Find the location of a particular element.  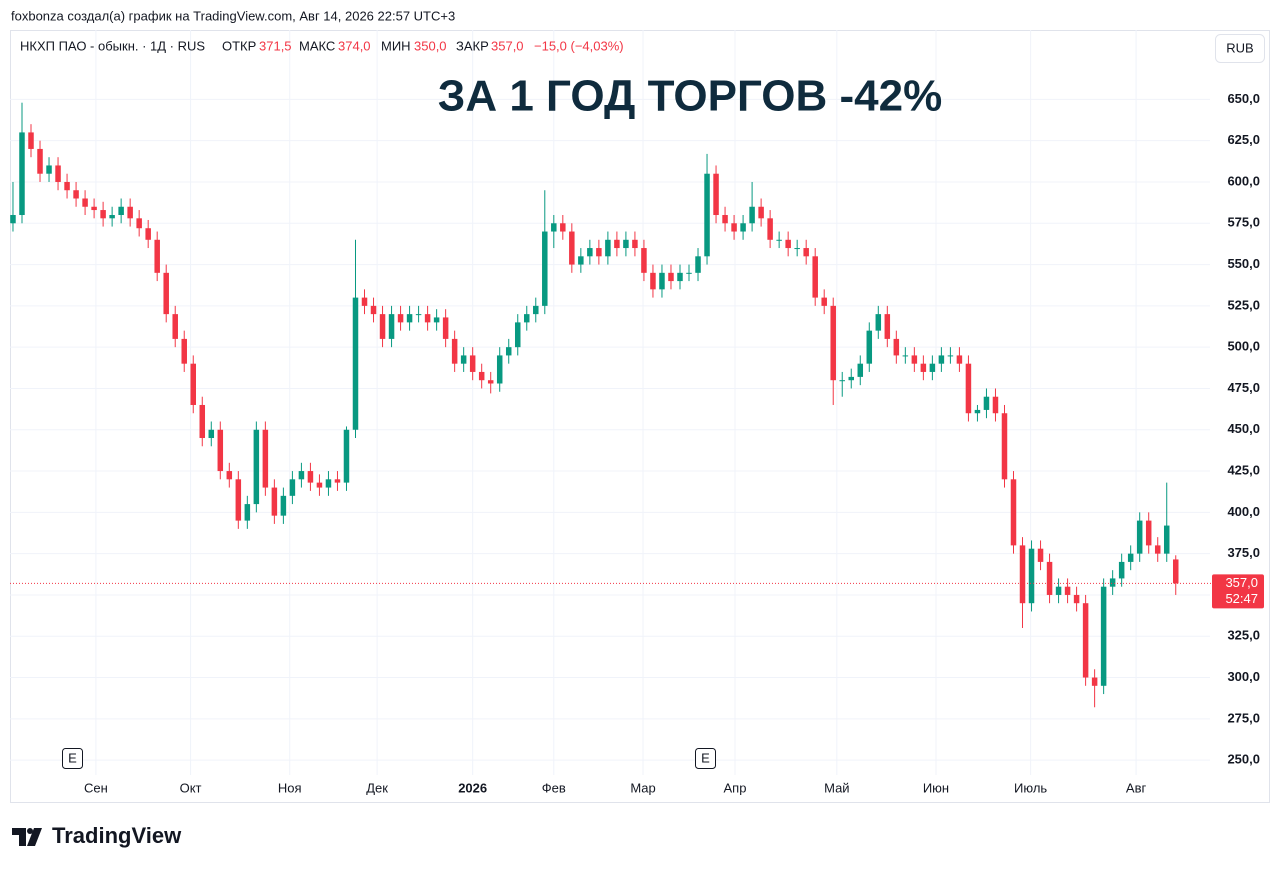

y-tick-label: 650,0 is located at coordinates (1243, 98).